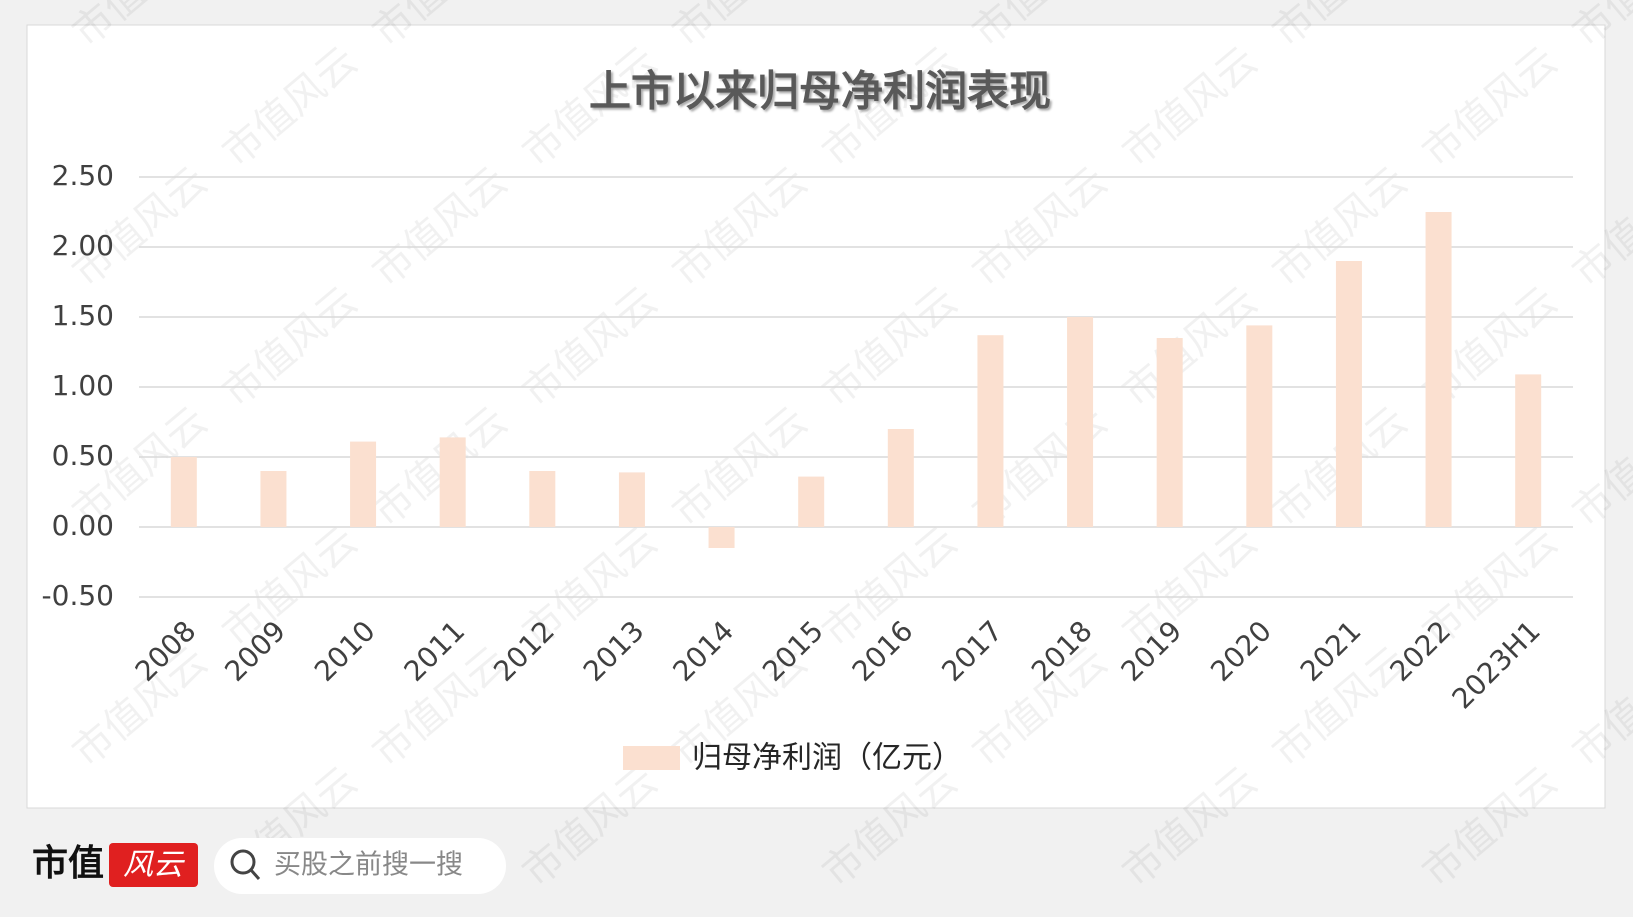  What do you see at coordinates (83, 455) in the screenshot?
I see `y-tick-label: 0.50` at bounding box center [83, 455].